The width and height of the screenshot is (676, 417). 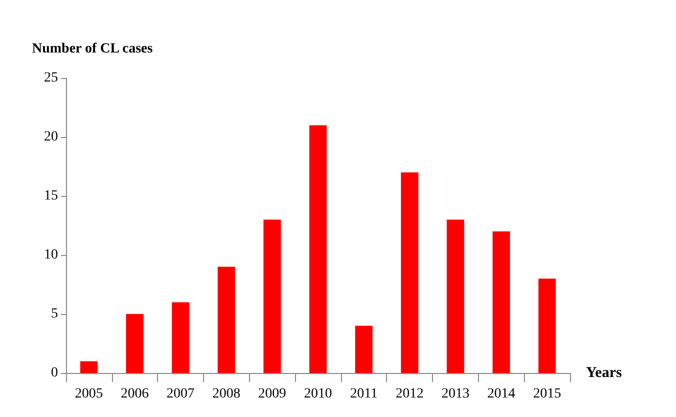 What do you see at coordinates (54, 373) in the screenshot?
I see `y-tick-label: 0` at bounding box center [54, 373].